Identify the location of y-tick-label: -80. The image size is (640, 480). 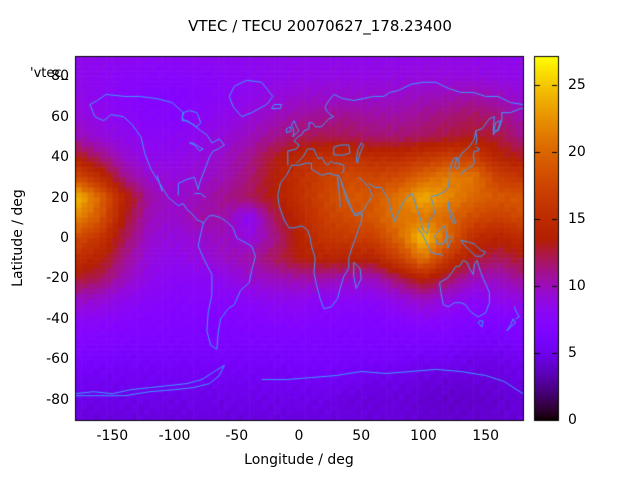
(57, 399).